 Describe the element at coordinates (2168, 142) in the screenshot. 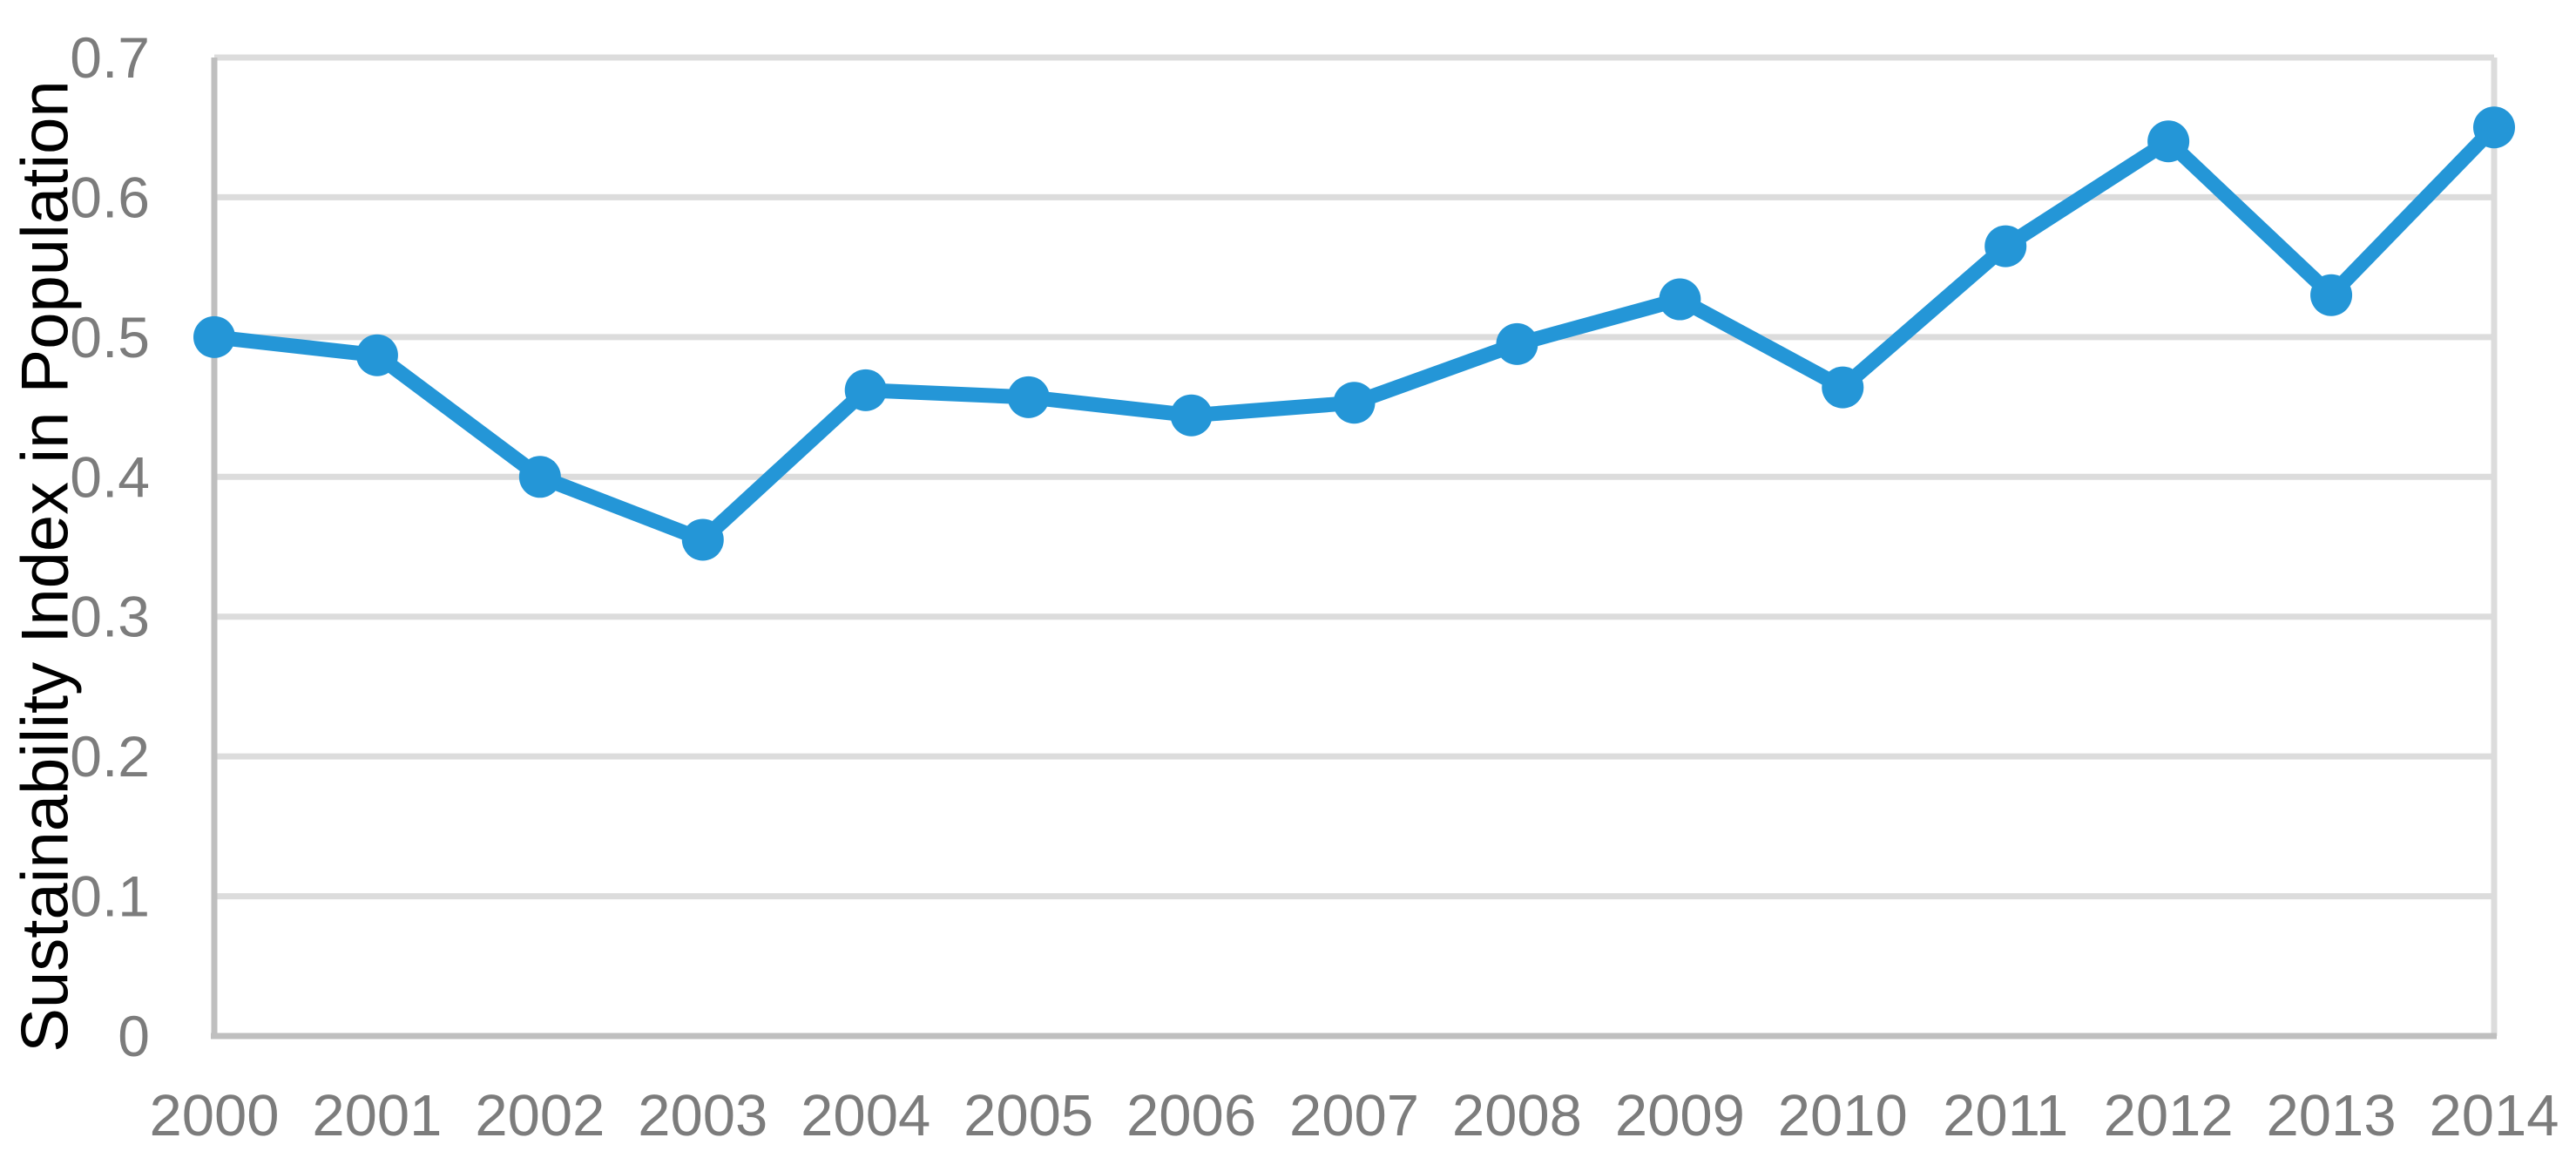

I see `data-point-2012` at that location.